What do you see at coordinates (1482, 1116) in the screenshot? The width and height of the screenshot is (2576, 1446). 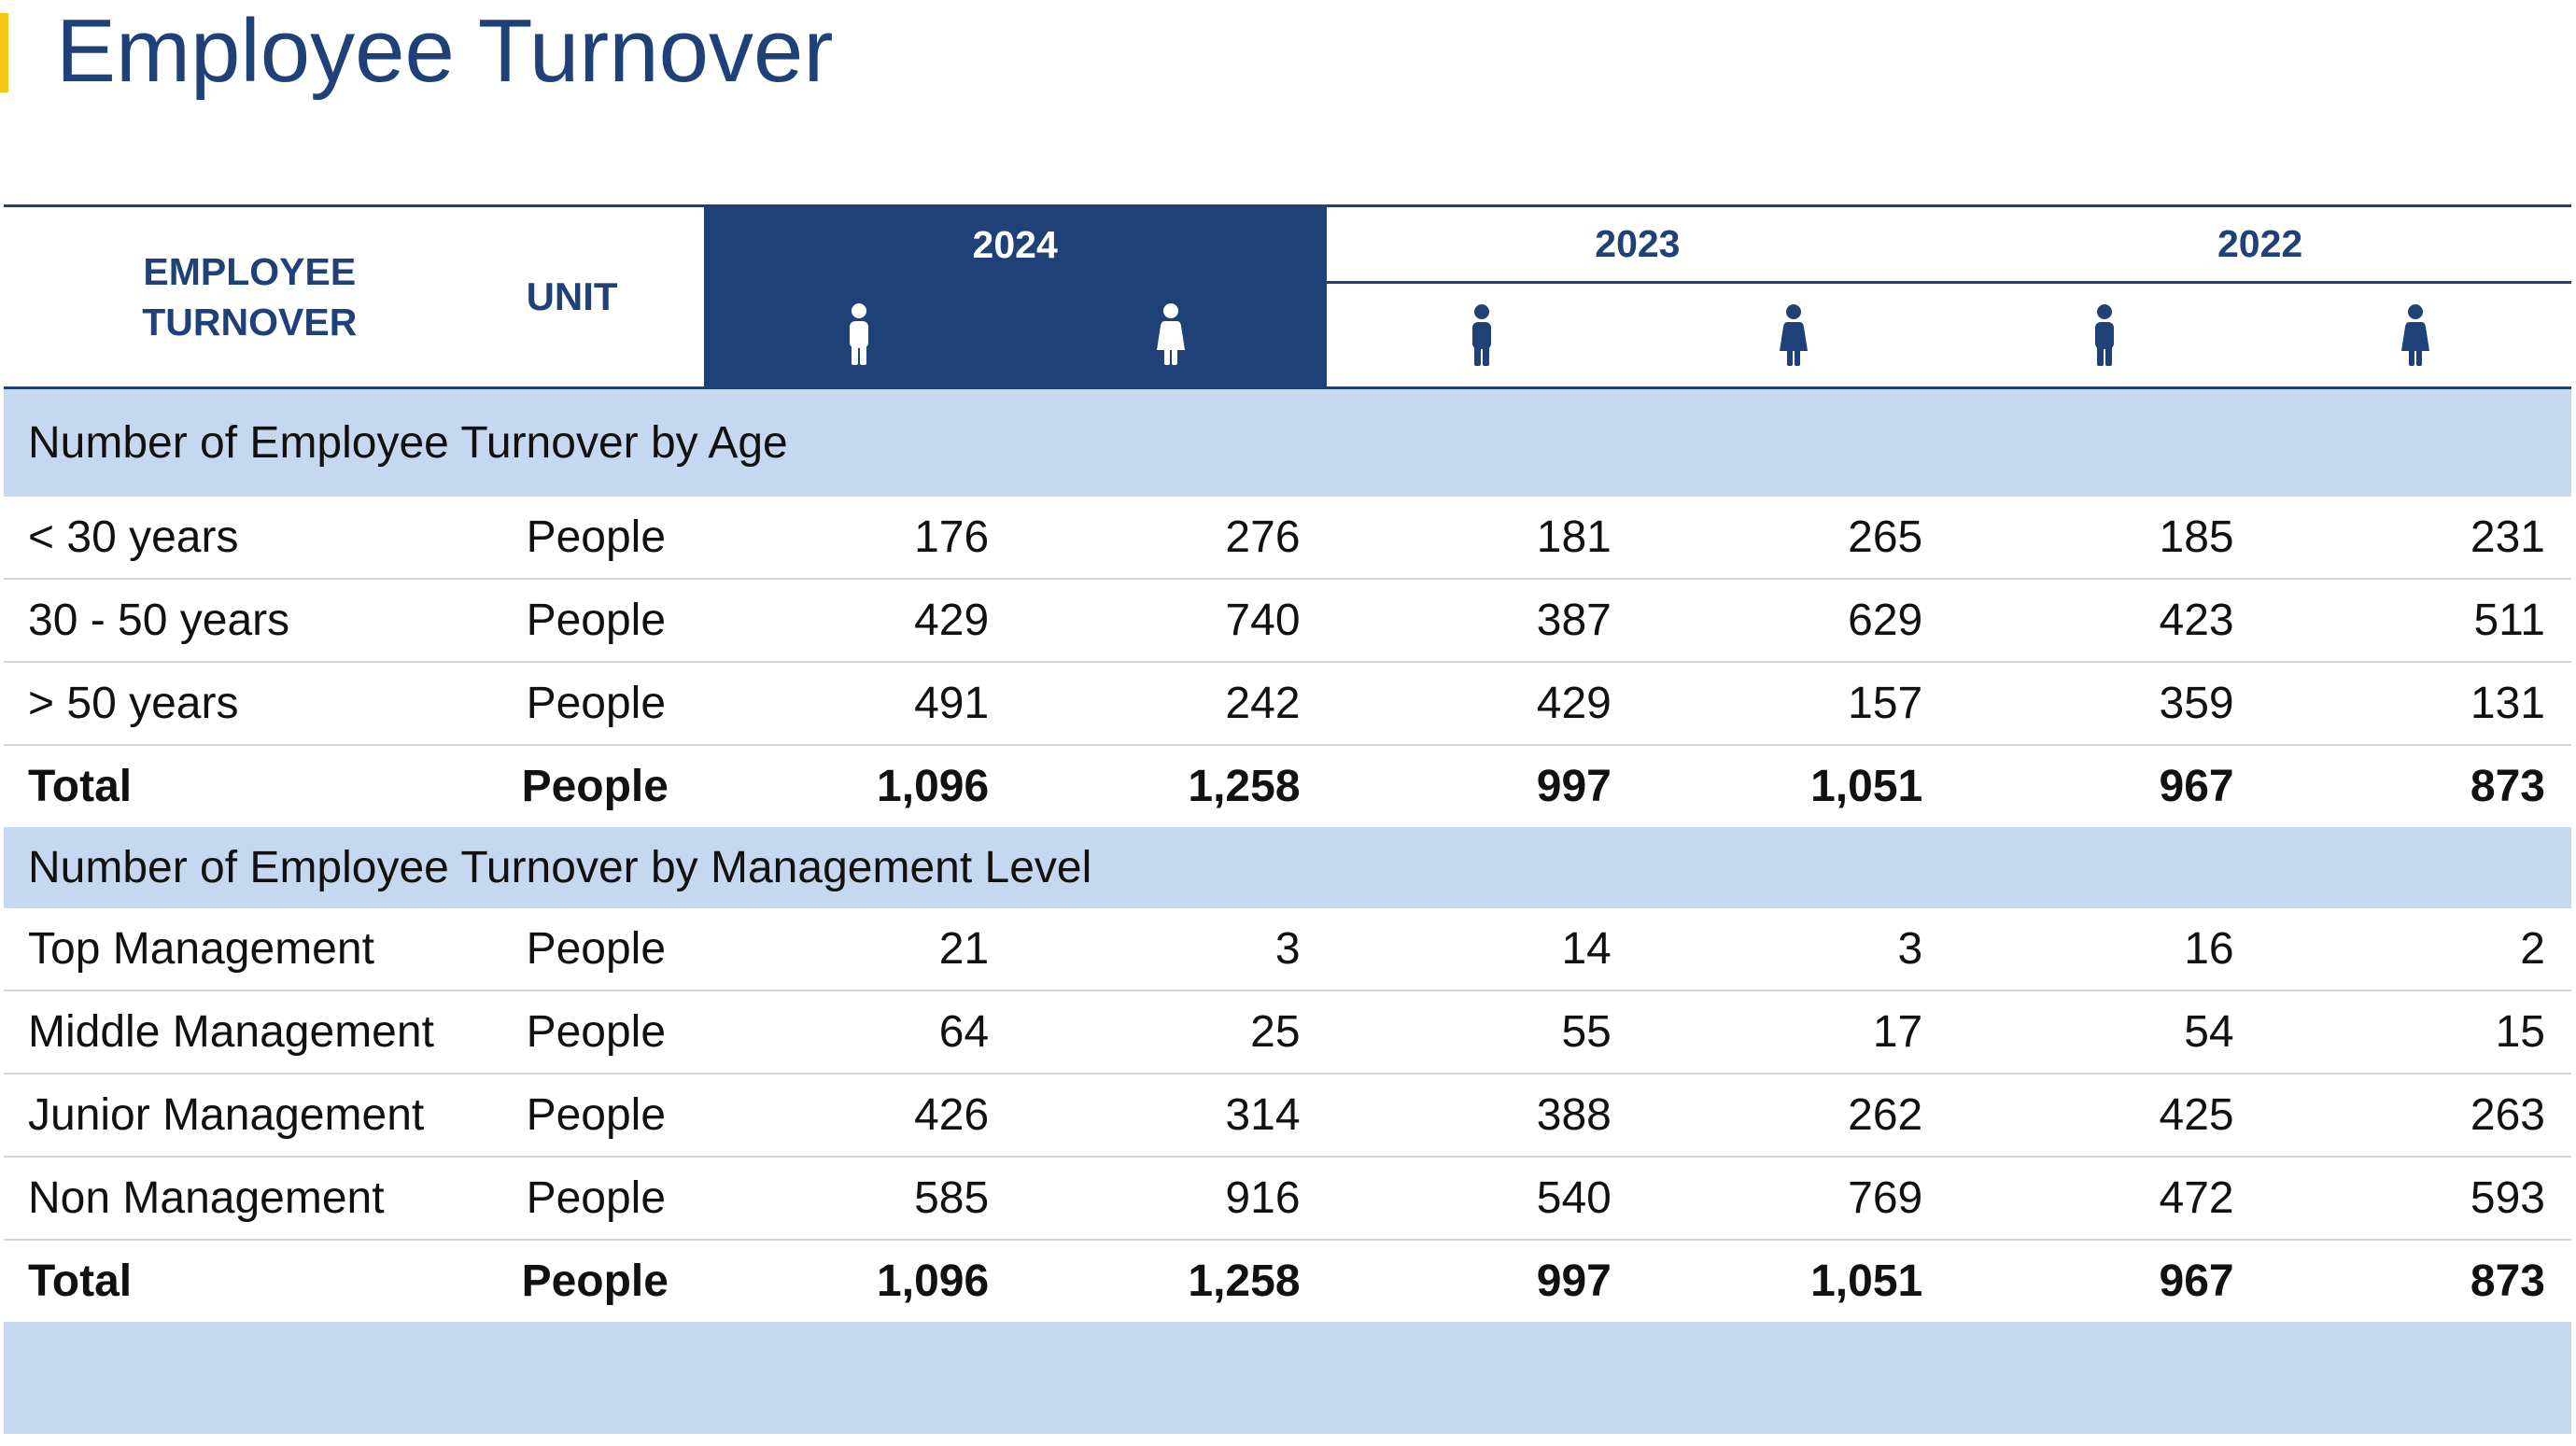 I see `value-cell: 388` at bounding box center [1482, 1116].